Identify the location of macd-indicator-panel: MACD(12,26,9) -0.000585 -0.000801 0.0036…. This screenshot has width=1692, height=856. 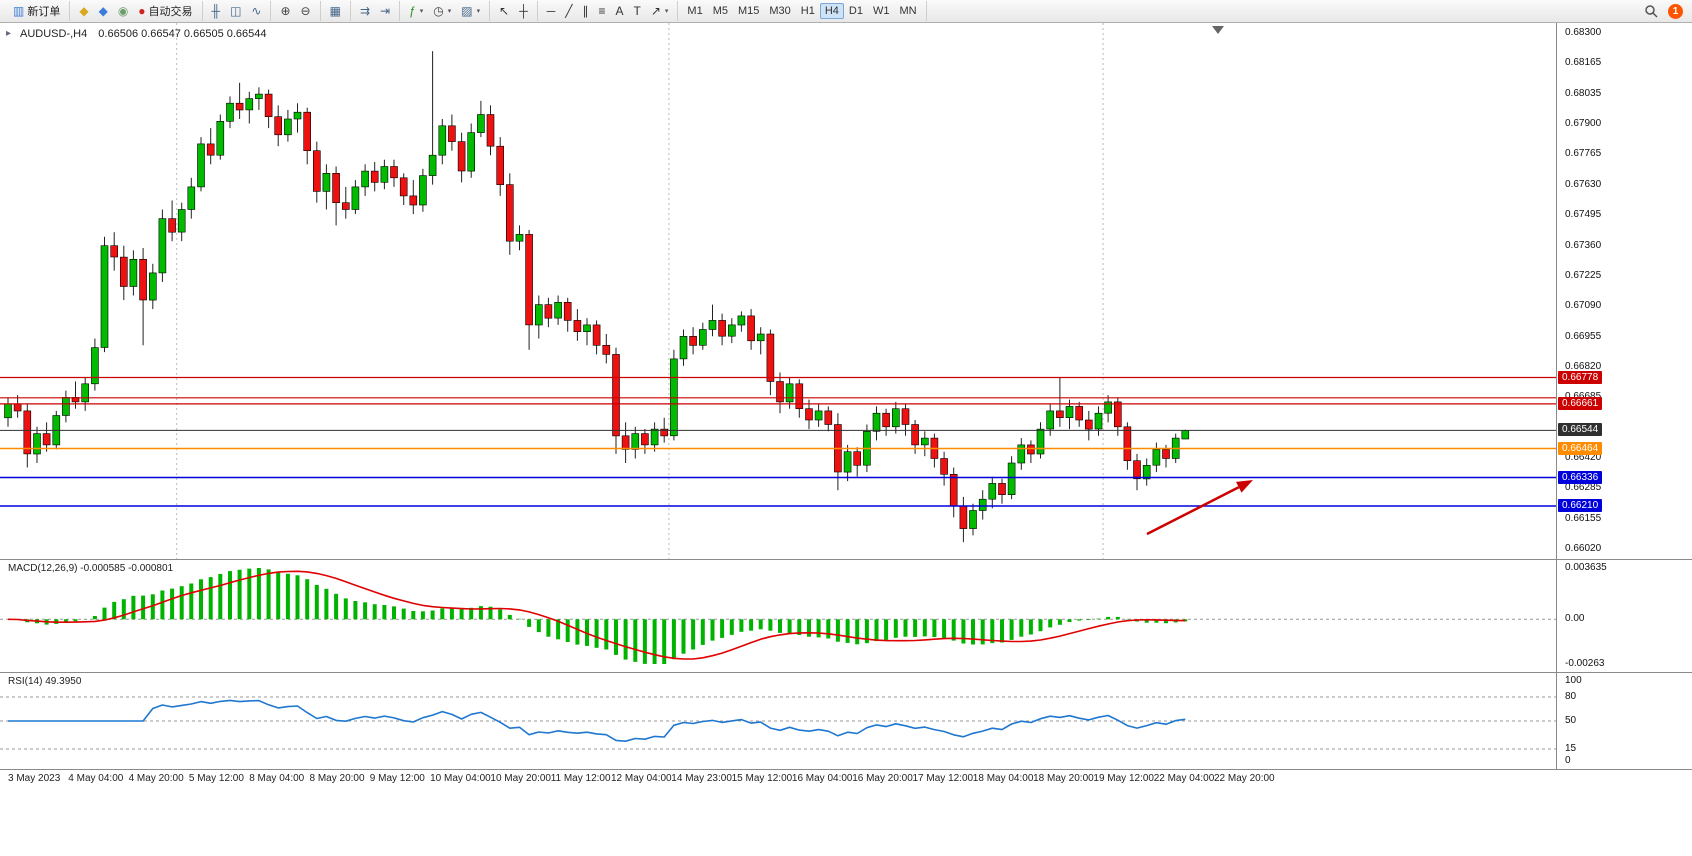
(846, 616).